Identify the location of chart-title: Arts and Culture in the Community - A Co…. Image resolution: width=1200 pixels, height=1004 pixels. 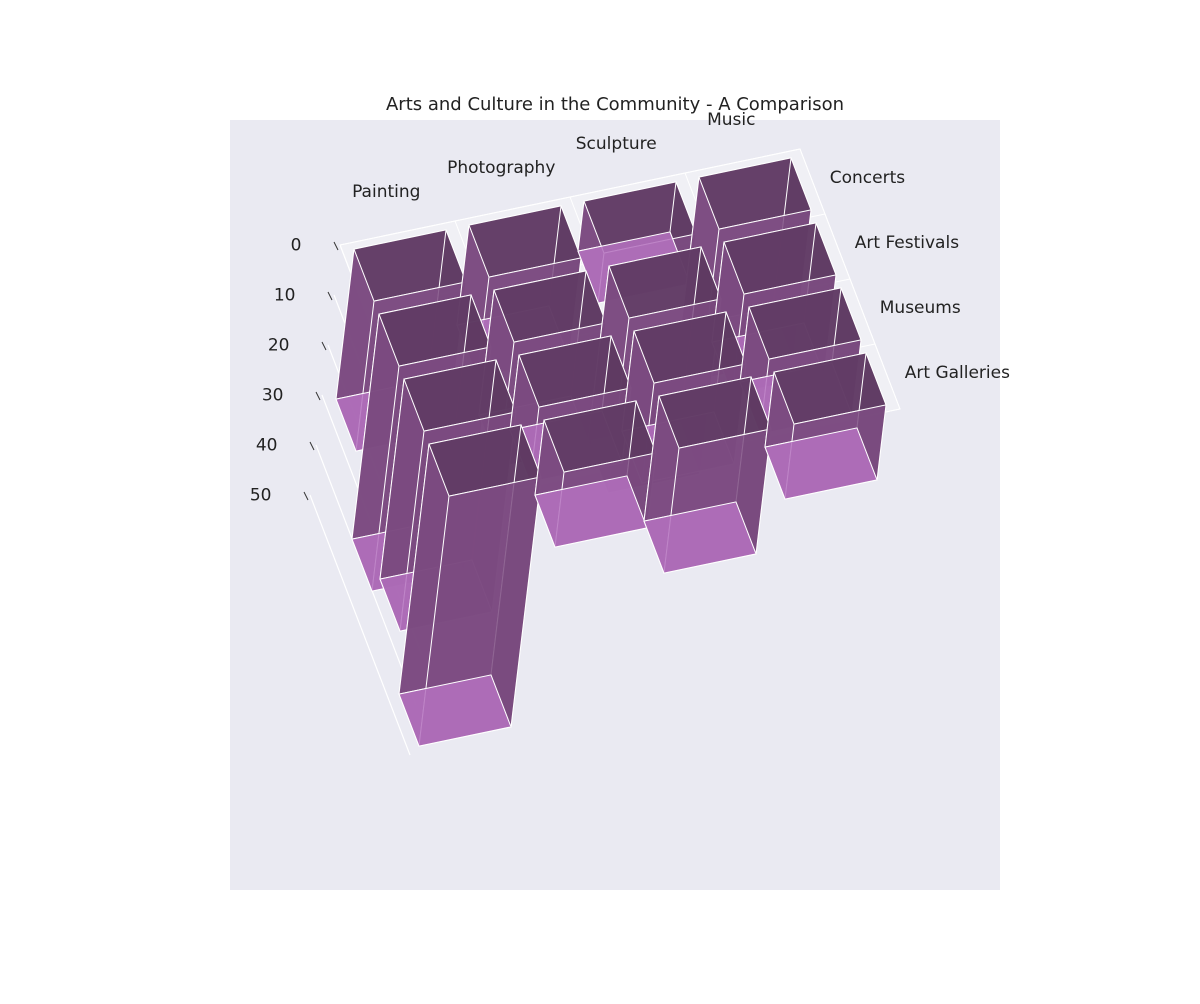
(615, 104).